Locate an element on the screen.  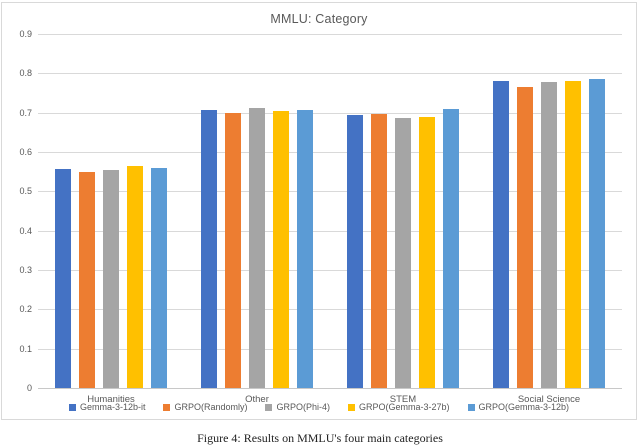
y-tick-label: 0.5 is located at coordinates (25, 191).